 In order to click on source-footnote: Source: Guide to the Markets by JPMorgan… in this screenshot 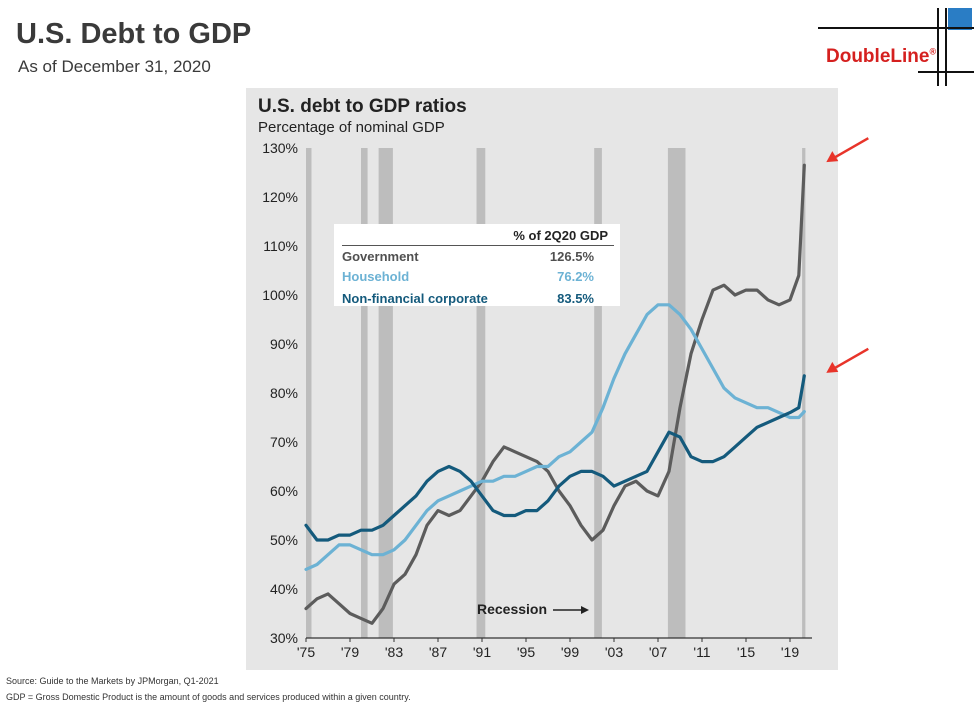, I will do `click(112, 681)`.